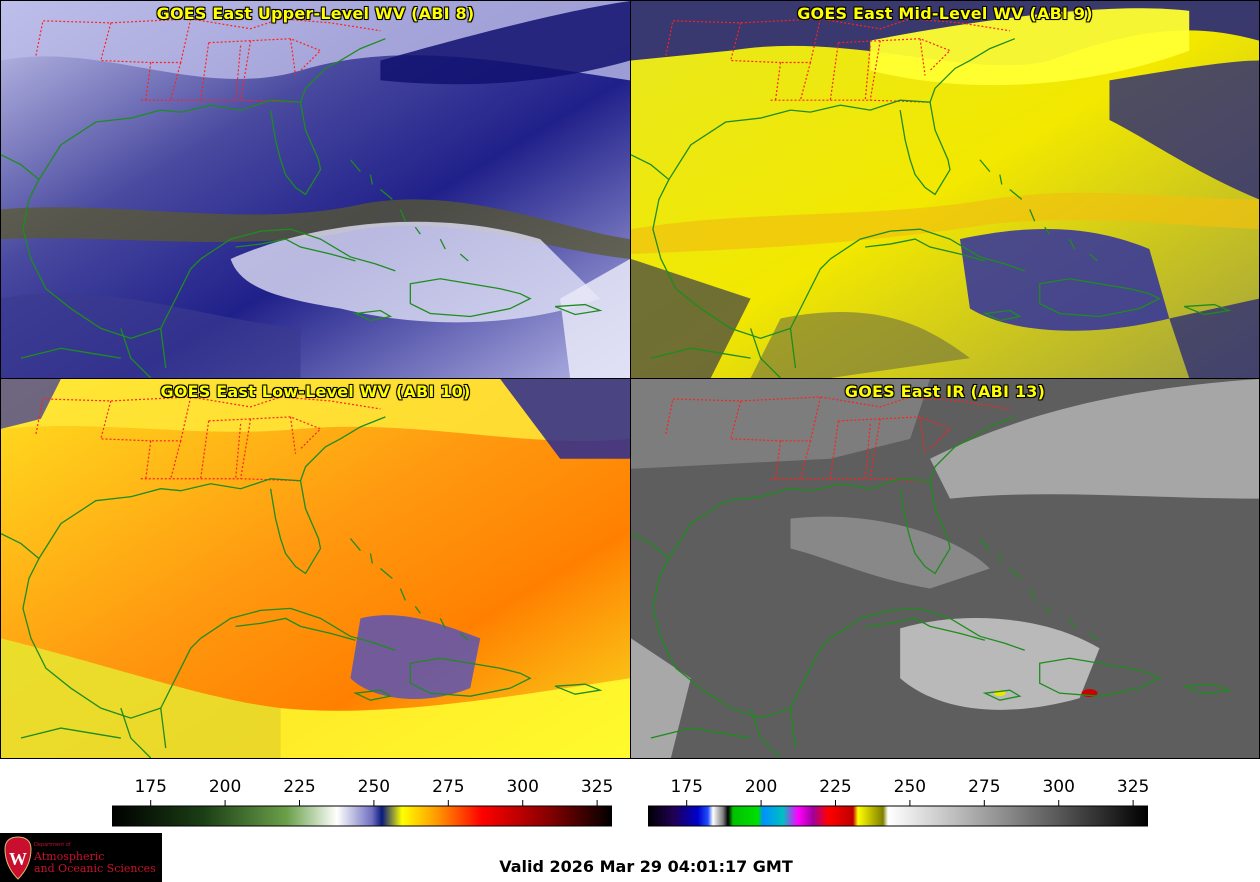 The image size is (1260, 882). I want to click on ir-colorbar-tick-label: 325, so click(1132, 787).